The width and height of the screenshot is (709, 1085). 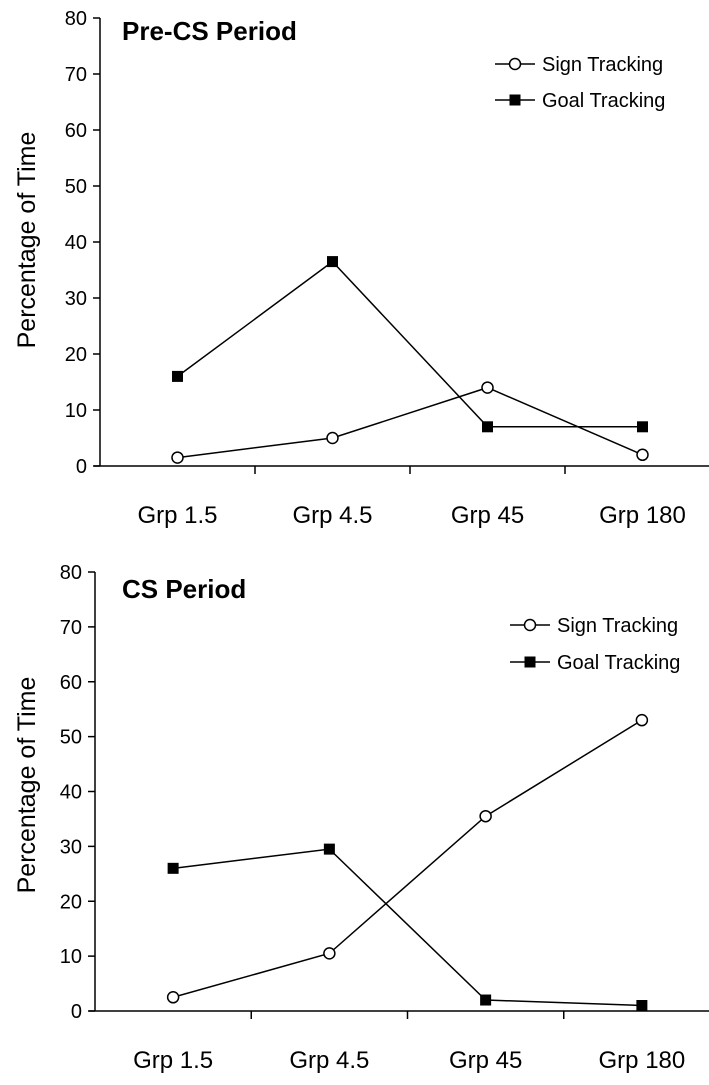 What do you see at coordinates (410, 422) in the screenshot?
I see `series-line-sign-tracking` at bounding box center [410, 422].